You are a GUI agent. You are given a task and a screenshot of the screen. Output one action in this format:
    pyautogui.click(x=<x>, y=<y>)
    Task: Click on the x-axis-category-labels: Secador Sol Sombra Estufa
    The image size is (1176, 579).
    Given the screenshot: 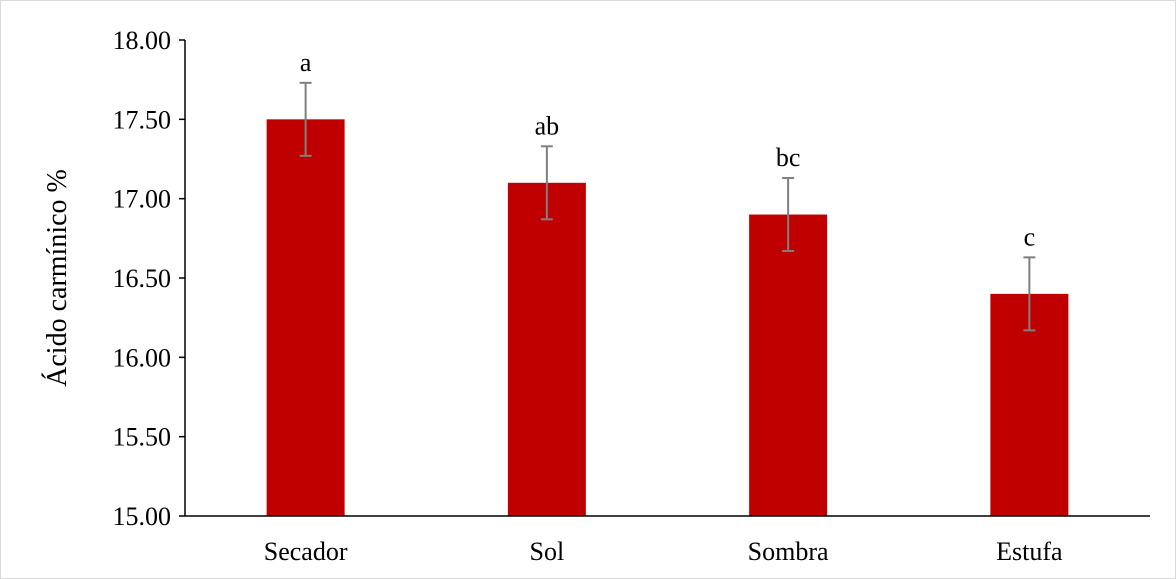 What is the action you would take?
    pyautogui.click(x=663, y=551)
    